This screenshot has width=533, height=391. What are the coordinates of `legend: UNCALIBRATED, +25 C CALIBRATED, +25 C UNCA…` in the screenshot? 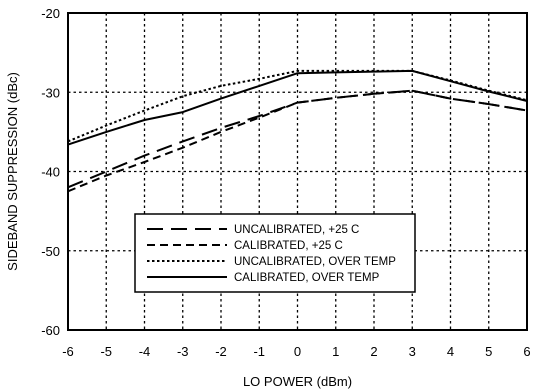 It's located at (275, 253).